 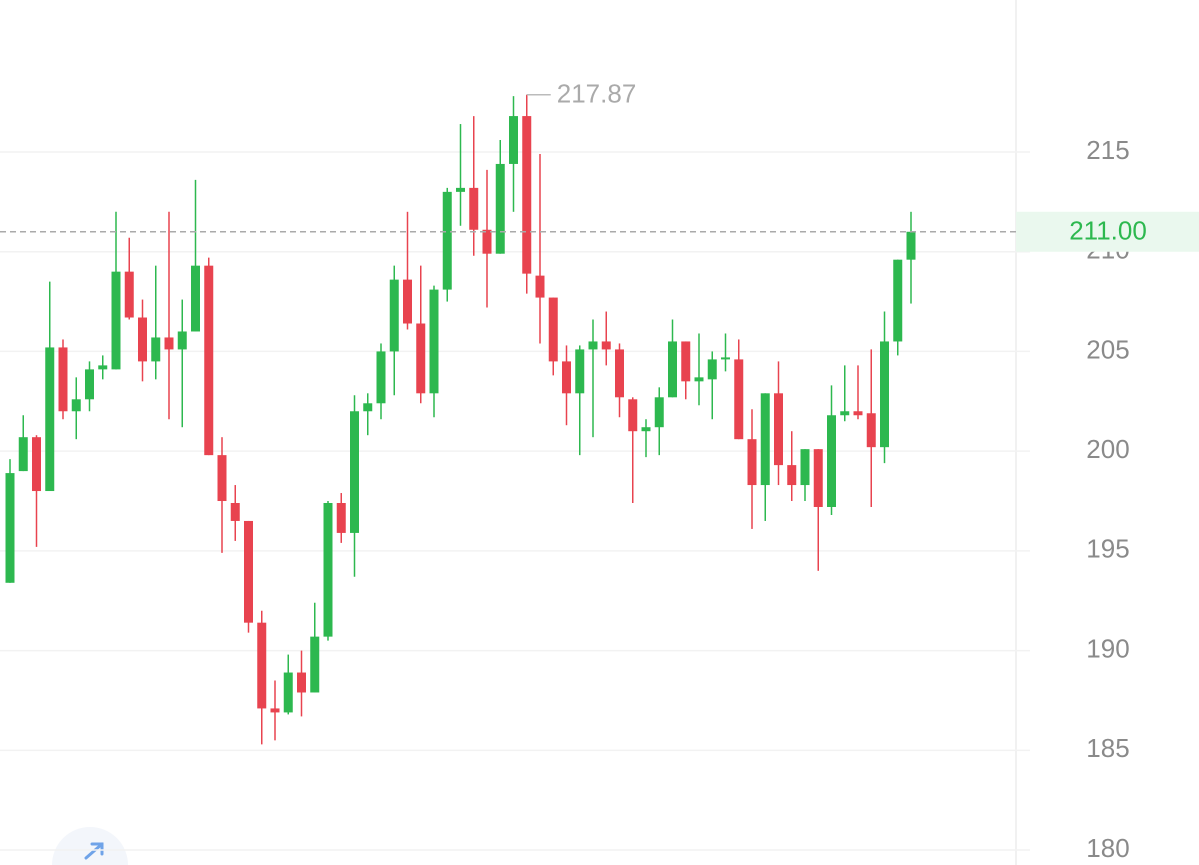 I want to click on max-label: 217.87, so click(x=597, y=94).